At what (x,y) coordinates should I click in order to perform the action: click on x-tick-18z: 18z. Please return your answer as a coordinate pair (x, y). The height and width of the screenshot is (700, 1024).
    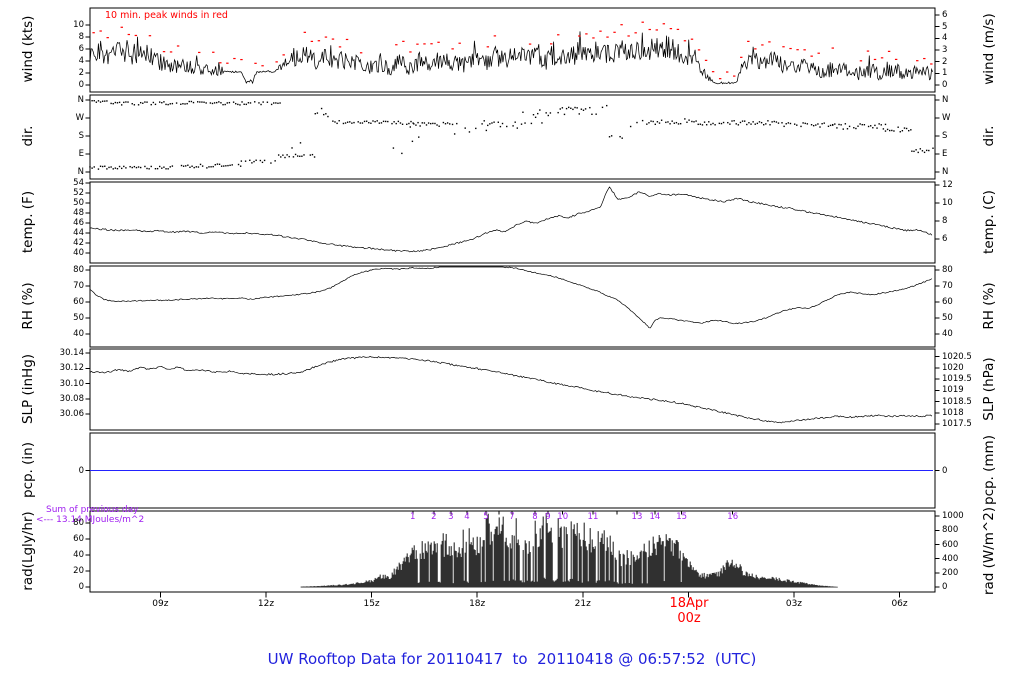
    Looking at the image, I should click on (477, 604).